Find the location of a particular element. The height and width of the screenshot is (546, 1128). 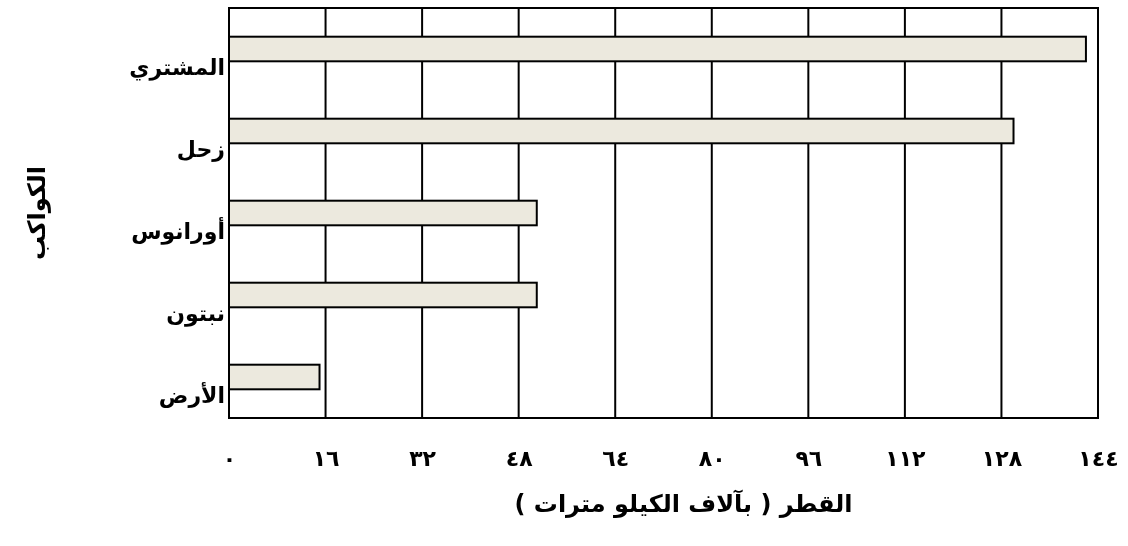

y-tick-label: زحل is located at coordinates (200, 150).